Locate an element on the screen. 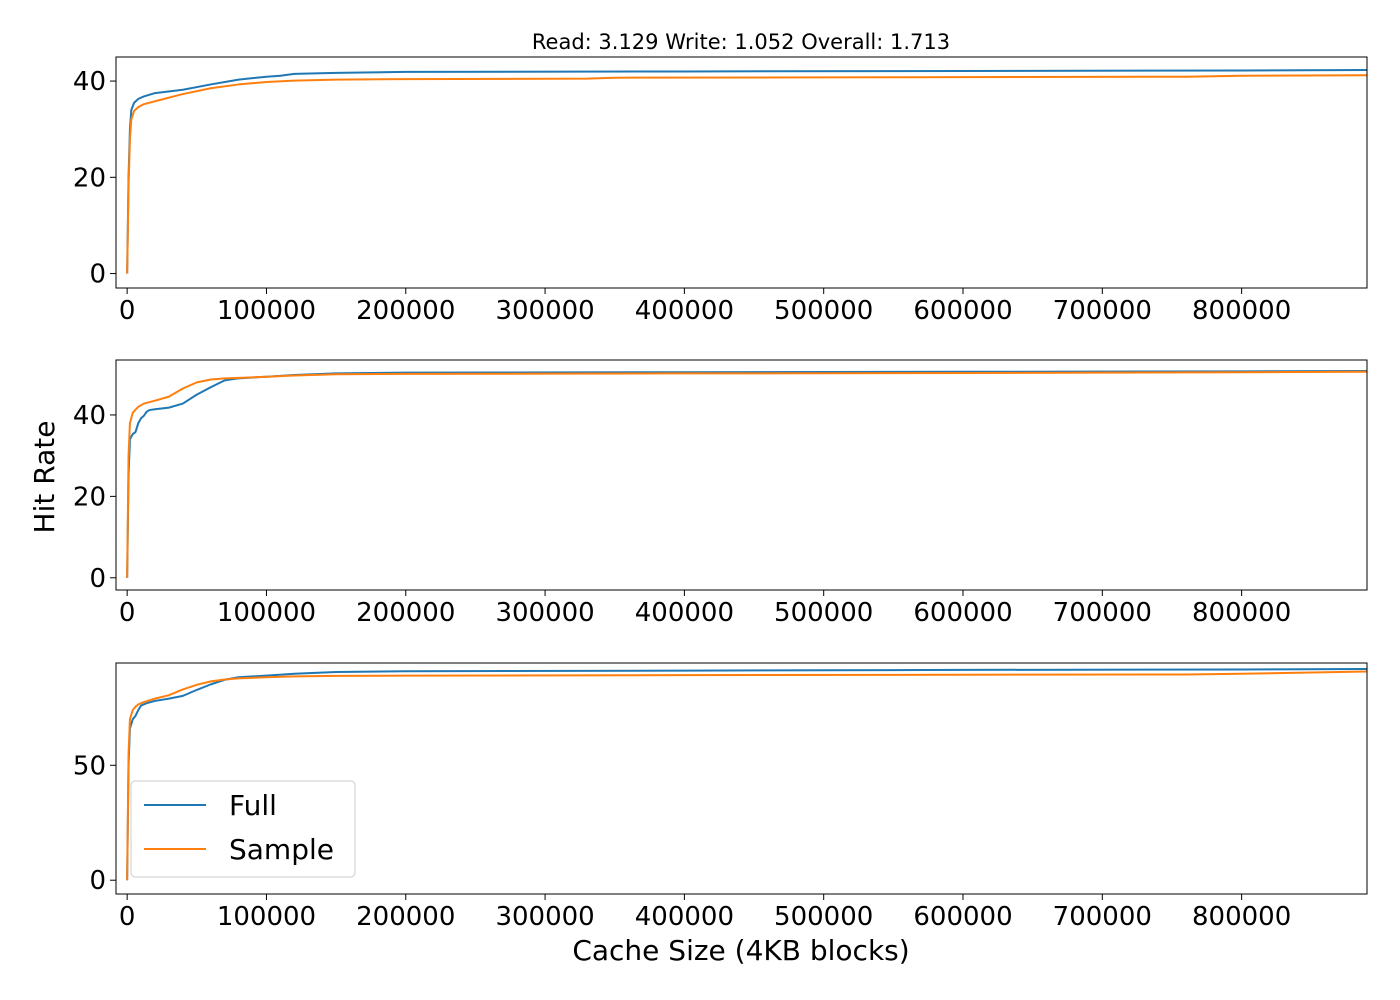 The width and height of the screenshot is (1400, 1000). chart-title: Read: 3.129 Write: 1.052 Overall: 1.713 is located at coordinates (741, 42).